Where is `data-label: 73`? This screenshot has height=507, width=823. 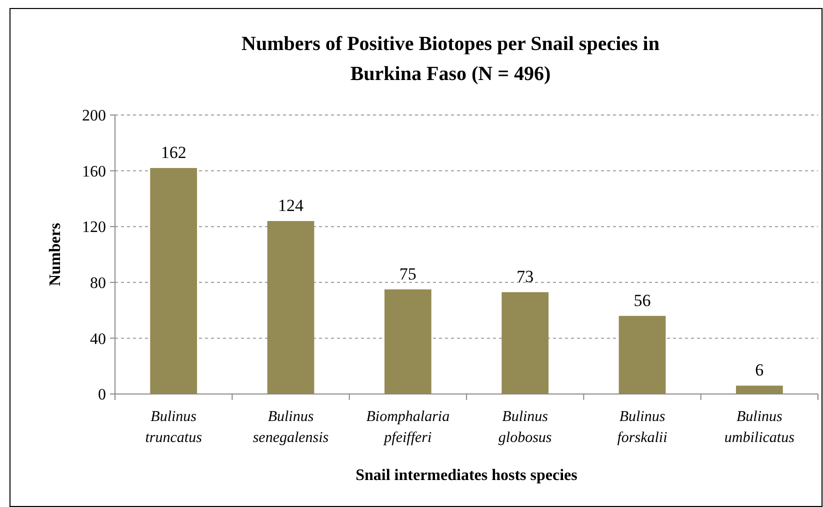 data-label: 73 is located at coordinates (525, 276).